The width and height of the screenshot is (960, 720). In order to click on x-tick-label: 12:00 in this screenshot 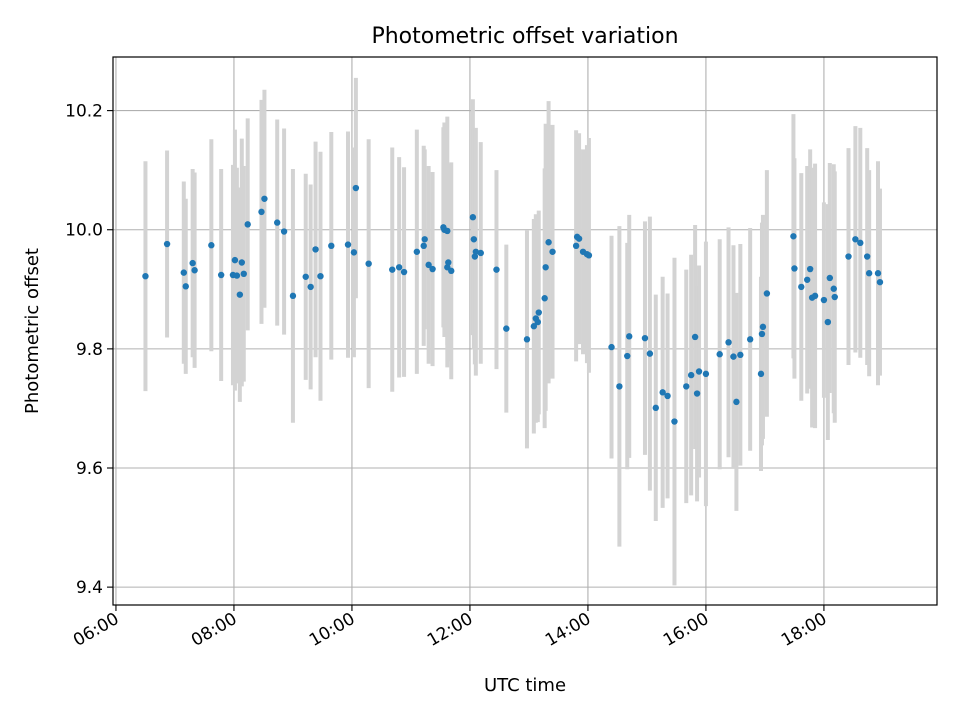, I will do `click(450, 630)`.